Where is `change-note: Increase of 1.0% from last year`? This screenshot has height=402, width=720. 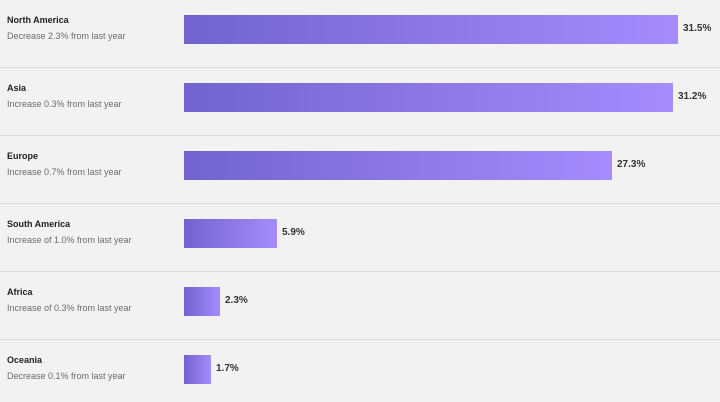 change-note: Increase of 1.0% from last year is located at coordinates (69, 240).